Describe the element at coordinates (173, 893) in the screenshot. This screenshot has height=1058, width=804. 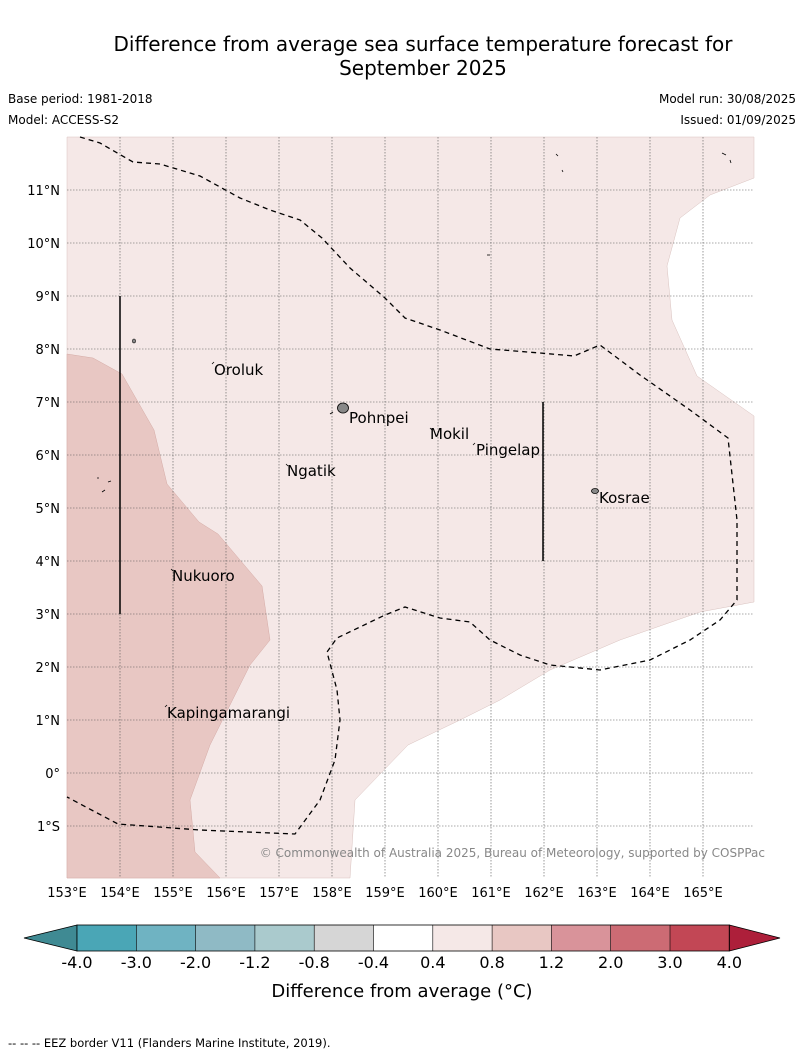
I see `lon-tick: 155°E` at that location.